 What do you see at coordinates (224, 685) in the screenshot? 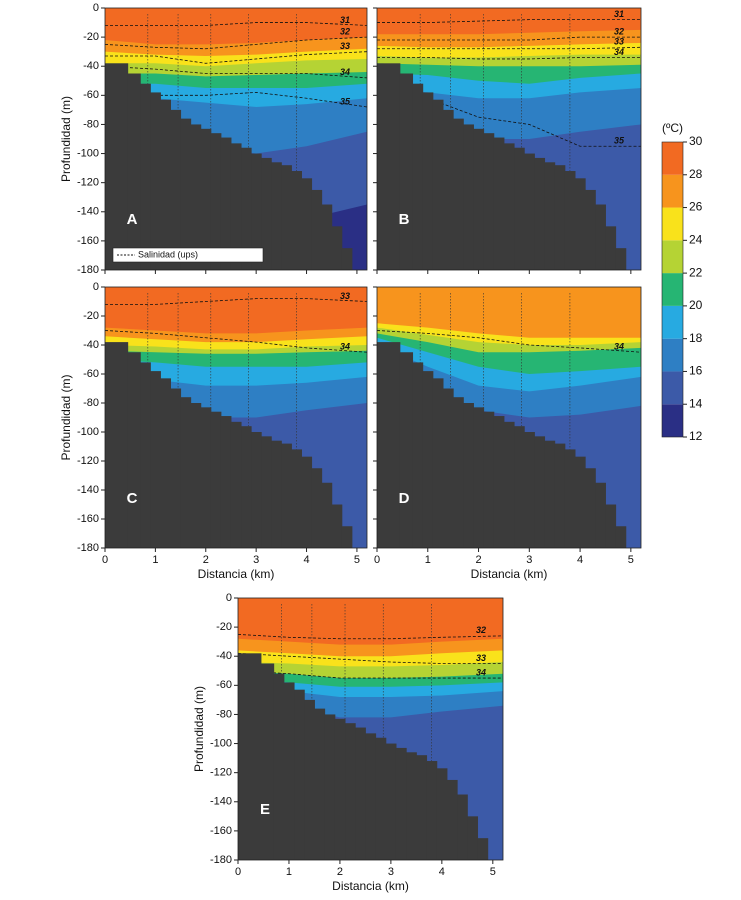
I see `y-tick-label: -60` at bounding box center [224, 685].